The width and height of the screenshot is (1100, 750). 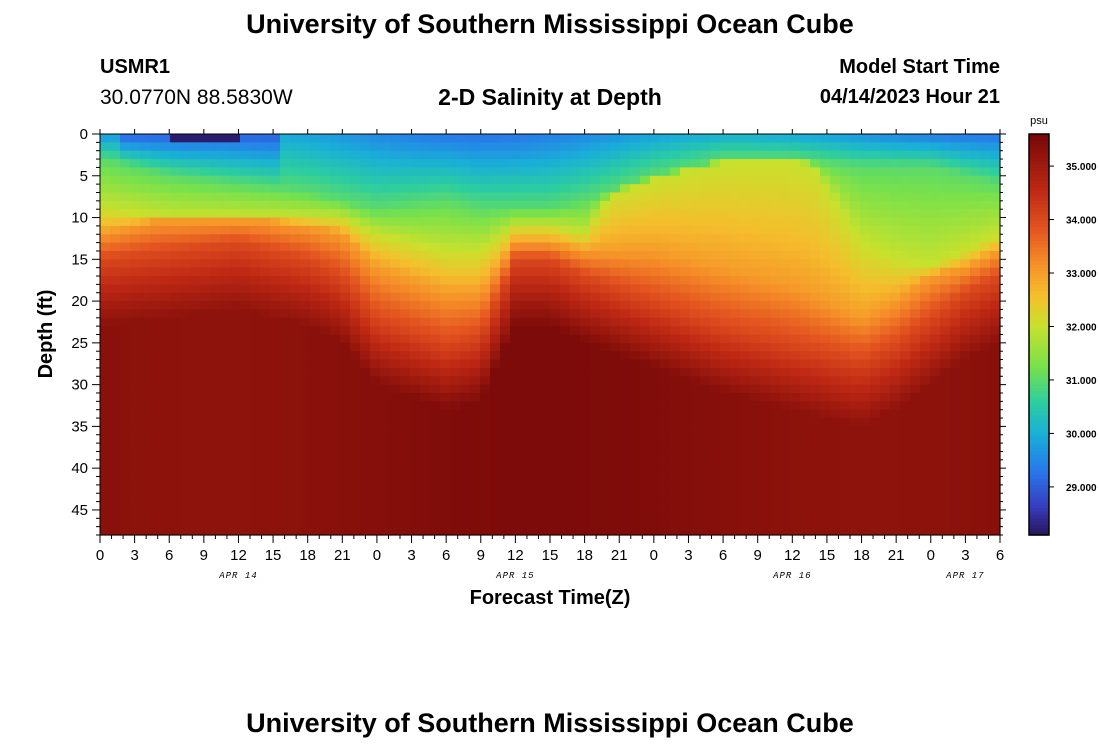 What do you see at coordinates (919, 67) in the screenshot?
I see `model-start-label: Model Start Time` at bounding box center [919, 67].